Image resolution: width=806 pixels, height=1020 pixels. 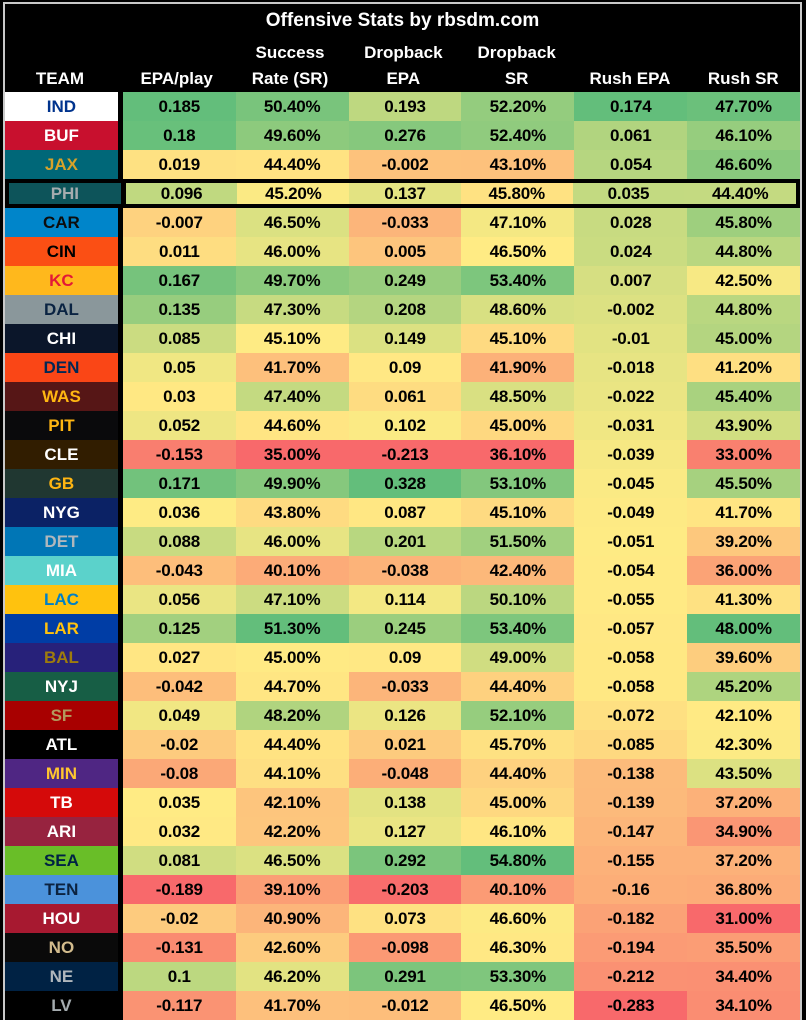 I want to click on stat-cell-epa-play: 0.096, so click(x=181, y=193).